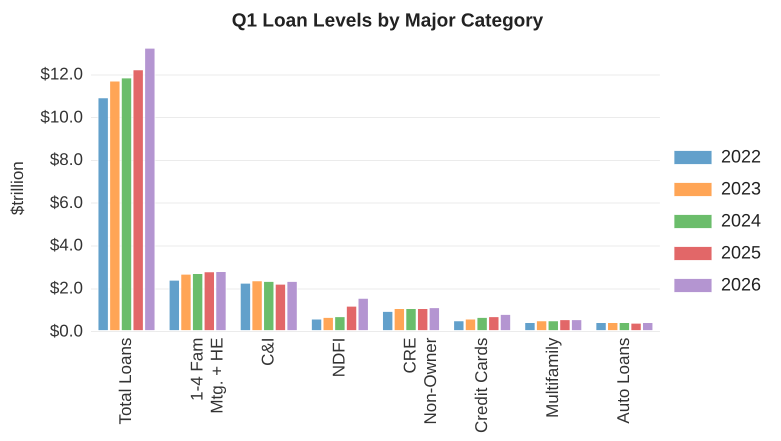 The width and height of the screenshot is (781, 441). Describe the element at coordinates (388, 21) in the screenshot. I see `chart-title: Q1 Loan Levels by Major Category` at that location.